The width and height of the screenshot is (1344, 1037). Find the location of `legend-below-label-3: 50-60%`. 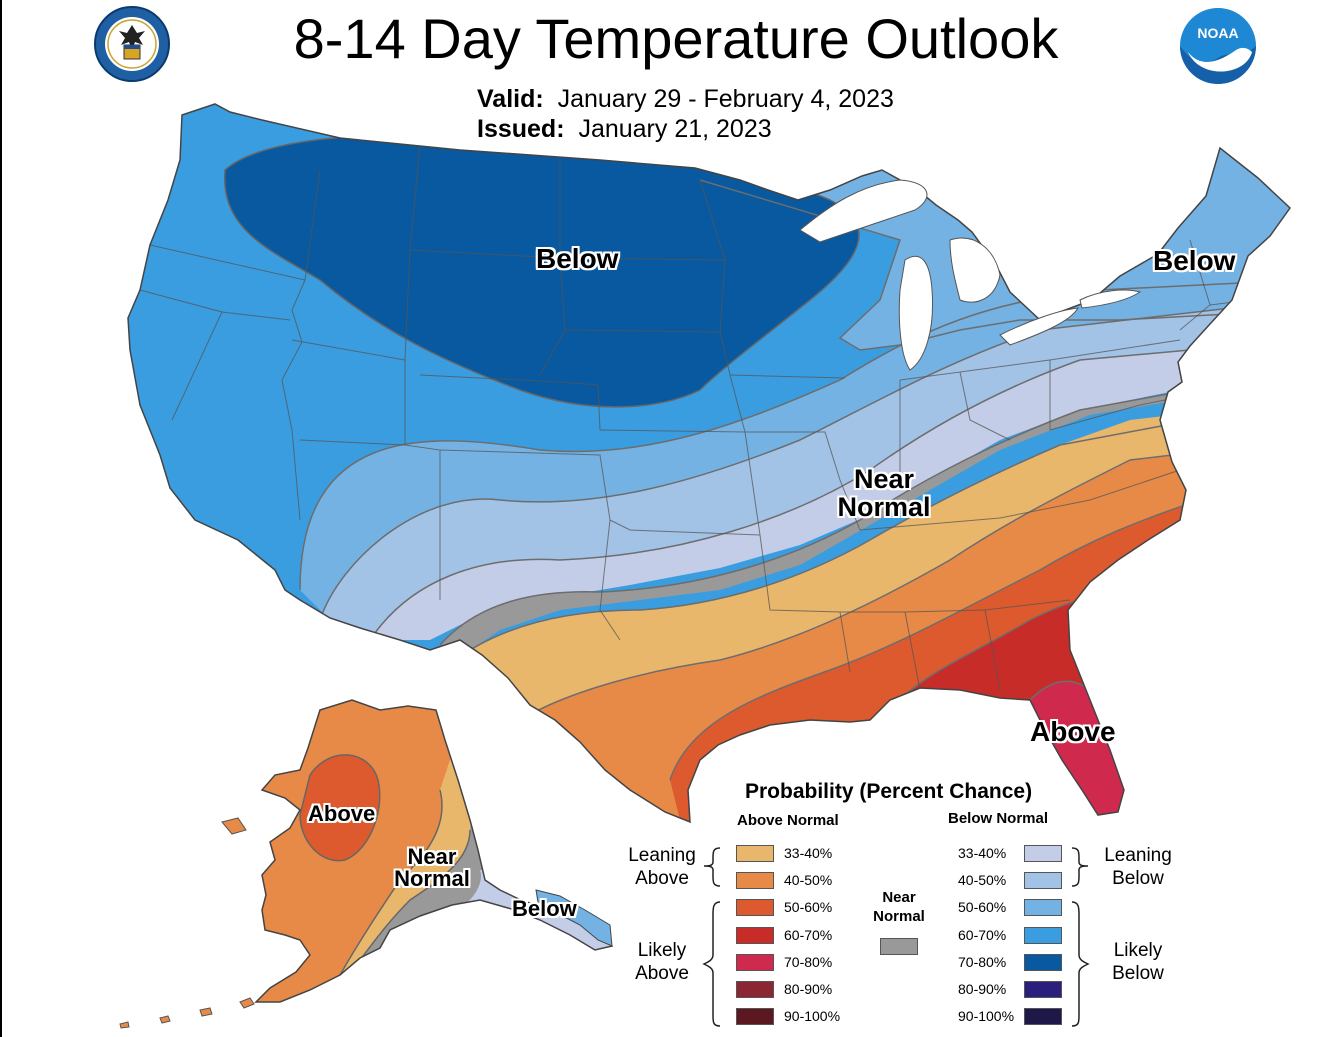

legend-below-label-3: 50-60% is located at coordinates (982, 907).